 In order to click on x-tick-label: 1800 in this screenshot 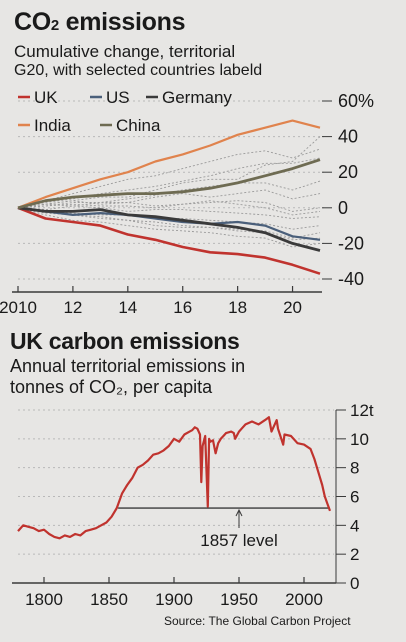, I will do `click(44, 599)`.